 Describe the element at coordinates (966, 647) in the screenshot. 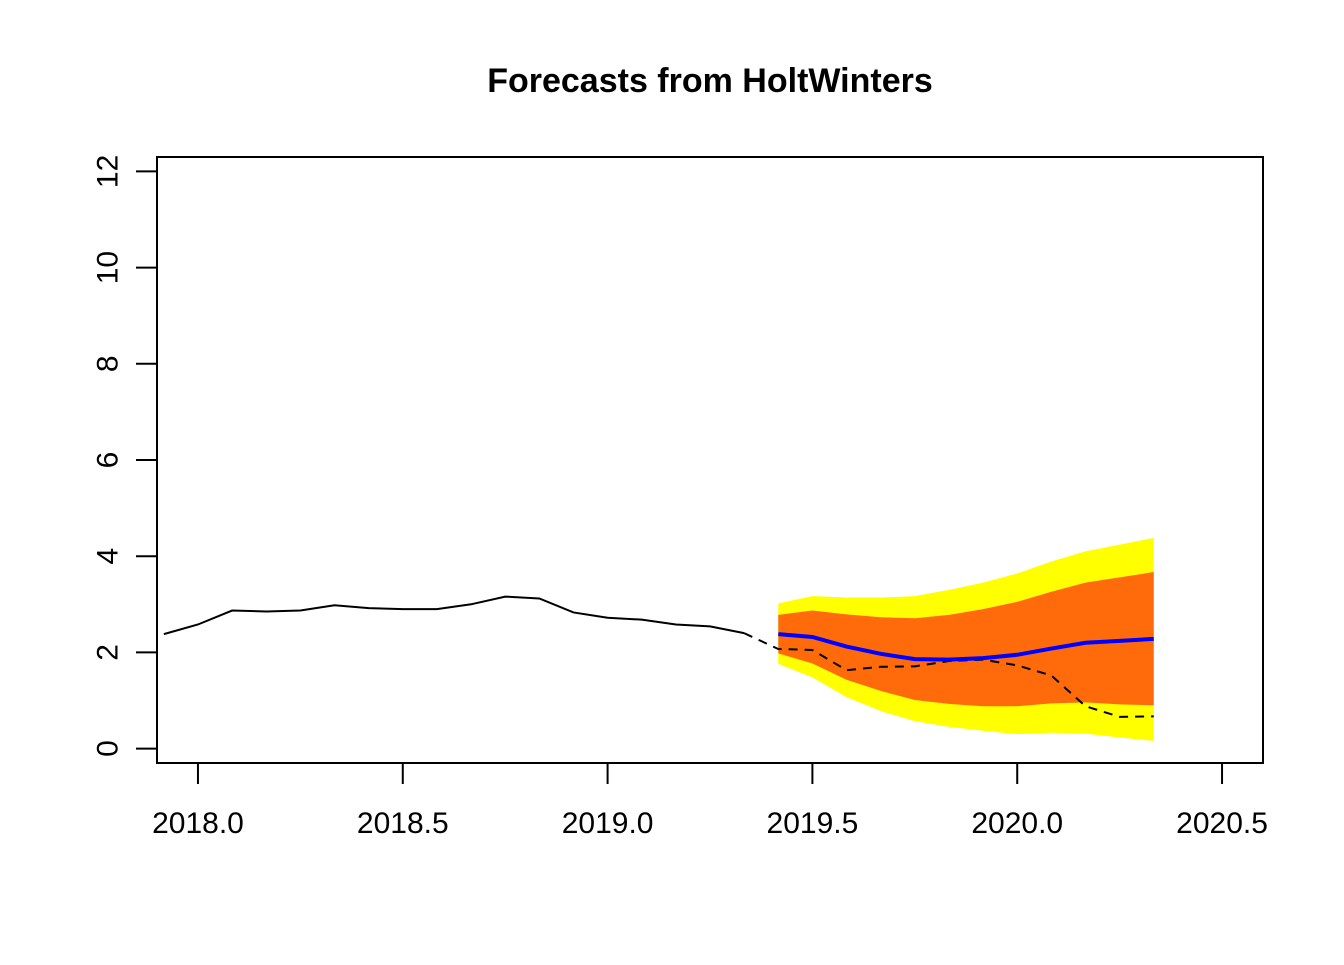

I see `forecast-mean-line` at that location.